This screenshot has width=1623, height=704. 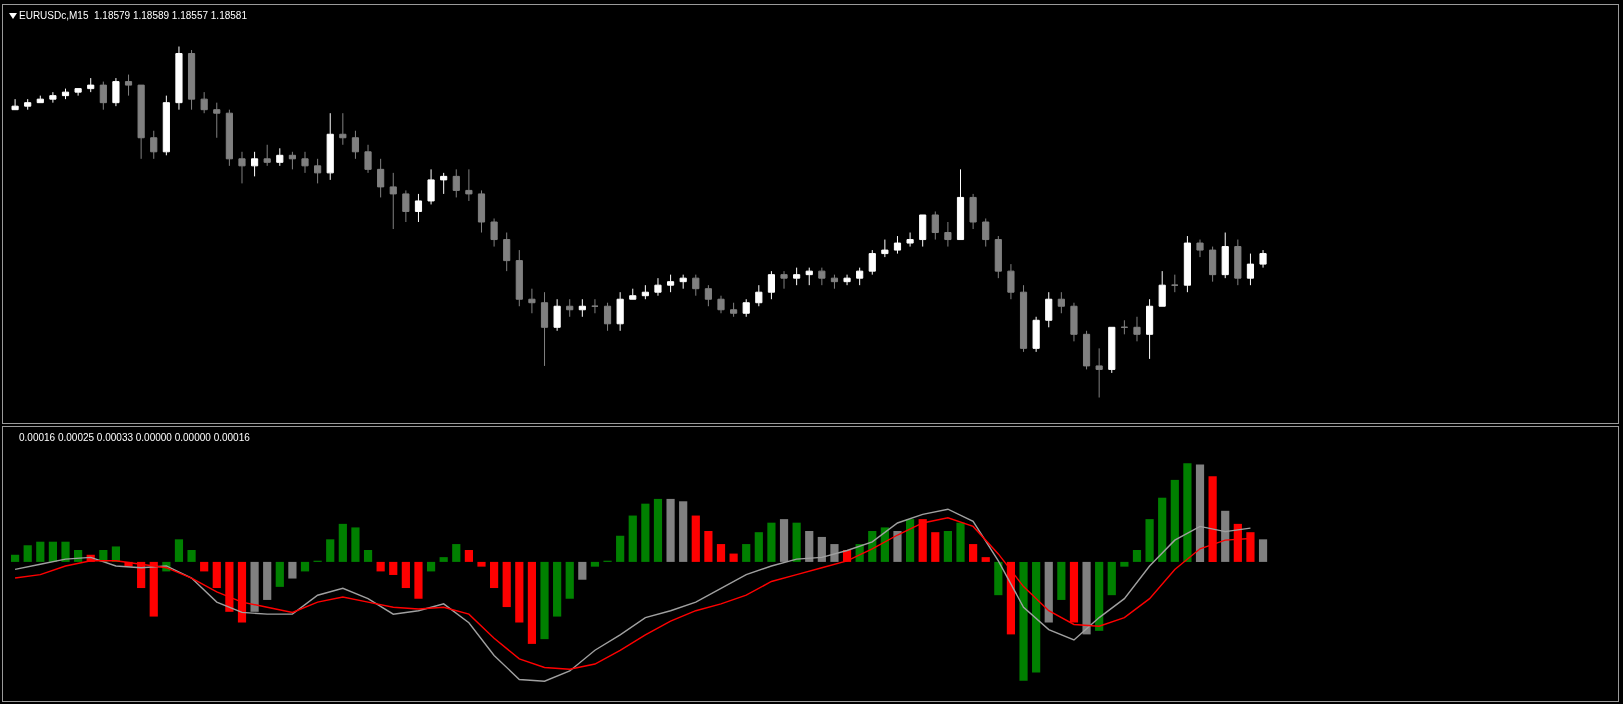 What do you see at coordinates (133, 15) in the screenshot?
I see `chart-title: EURUSDc,M15 1.18579 1.18589 1.18557 1.18581` at bounding box center [133, 15].